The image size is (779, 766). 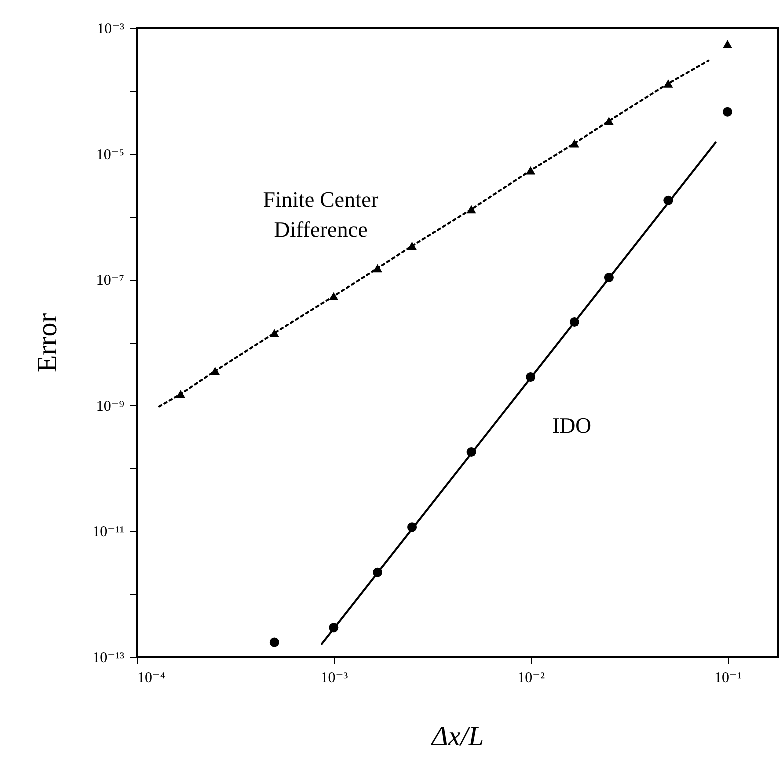 What do you see at coordinates (334, 678) in the screenshot?
I see `x-tick-label: 10⁻³` at bounding box center [334, 678].